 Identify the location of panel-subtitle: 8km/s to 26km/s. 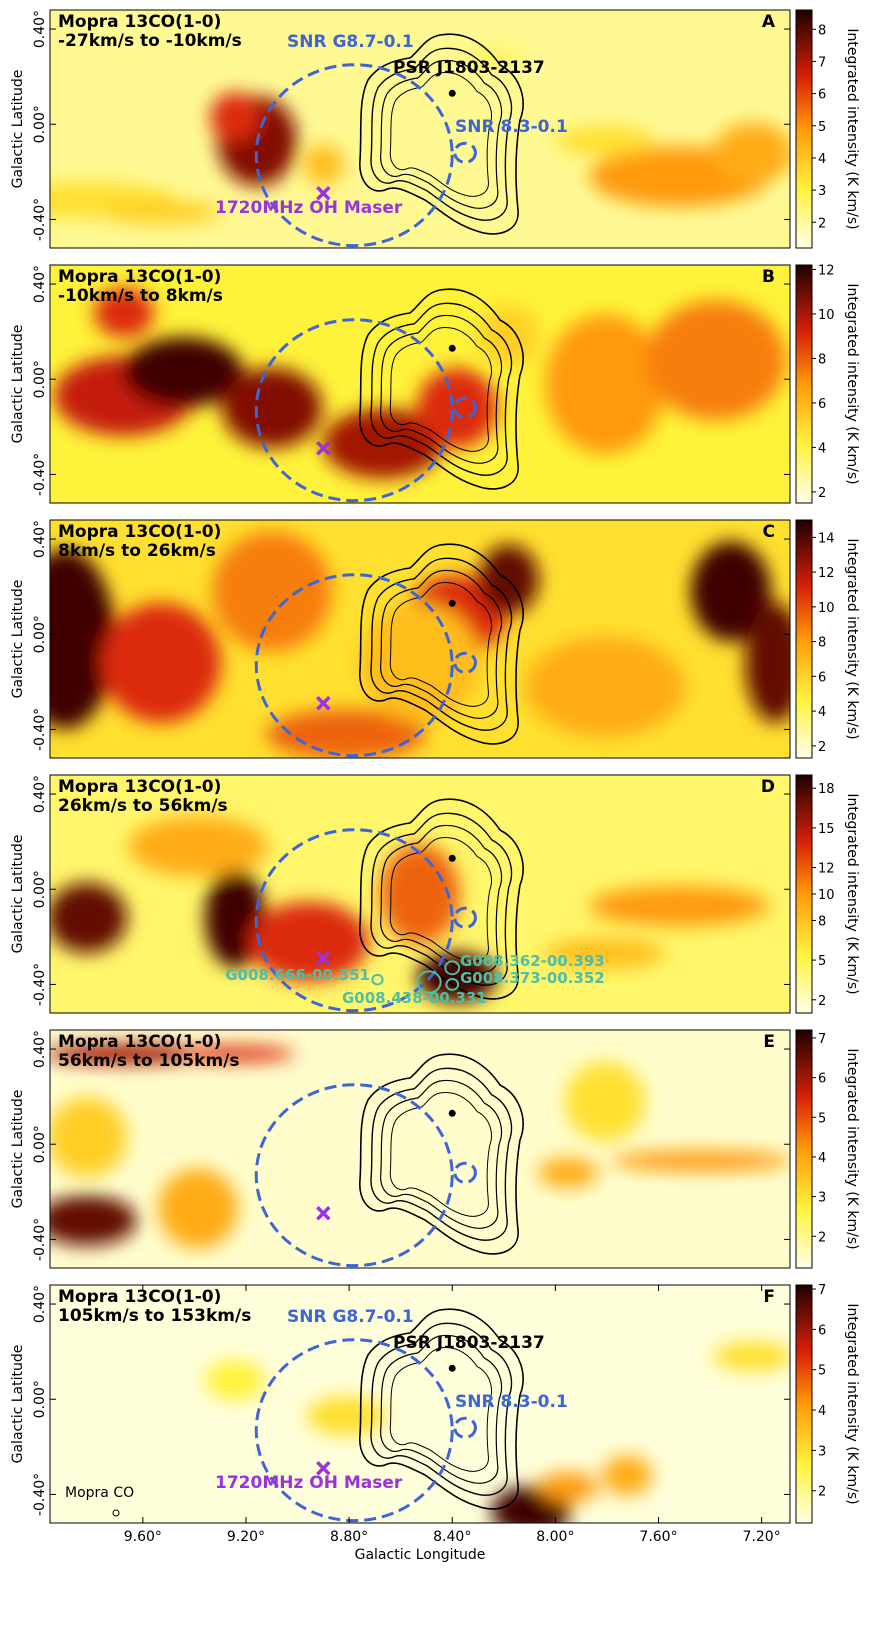
(137, 551).